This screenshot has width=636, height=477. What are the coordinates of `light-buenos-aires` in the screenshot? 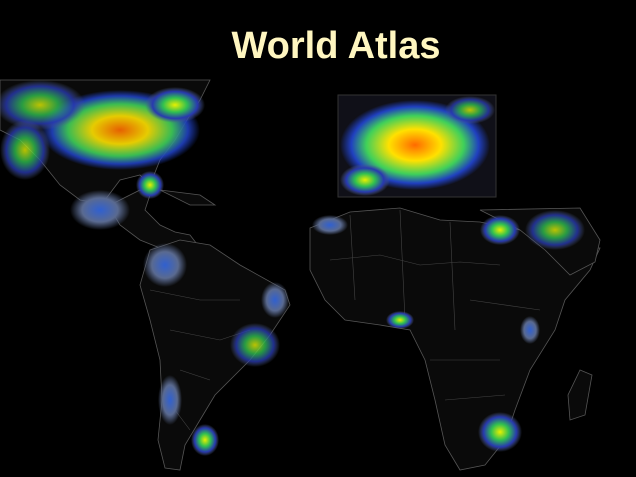 It's located at (205, 440).